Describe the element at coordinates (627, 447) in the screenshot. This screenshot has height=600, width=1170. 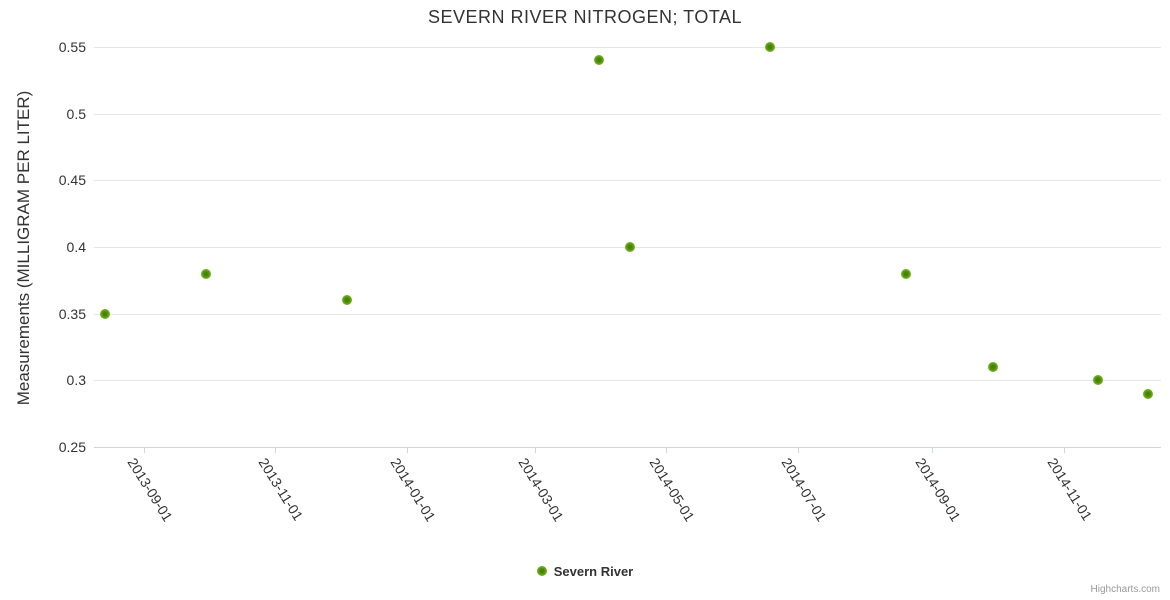
I see `x-axis-line` at that location.